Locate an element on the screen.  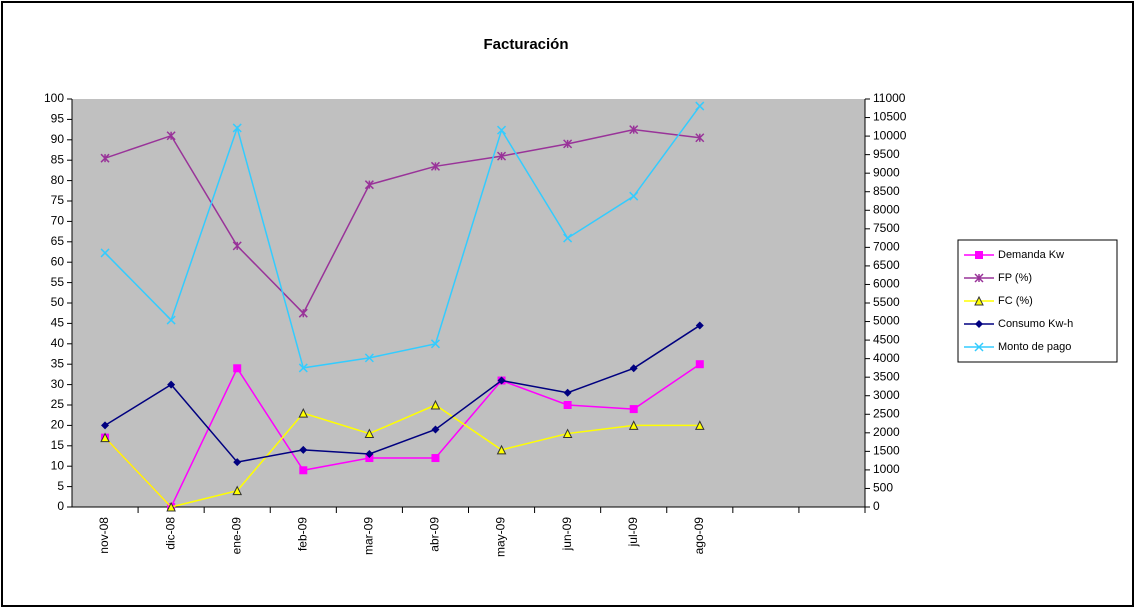
y2-tick-label: 0 is located at coordinates (876, 506).